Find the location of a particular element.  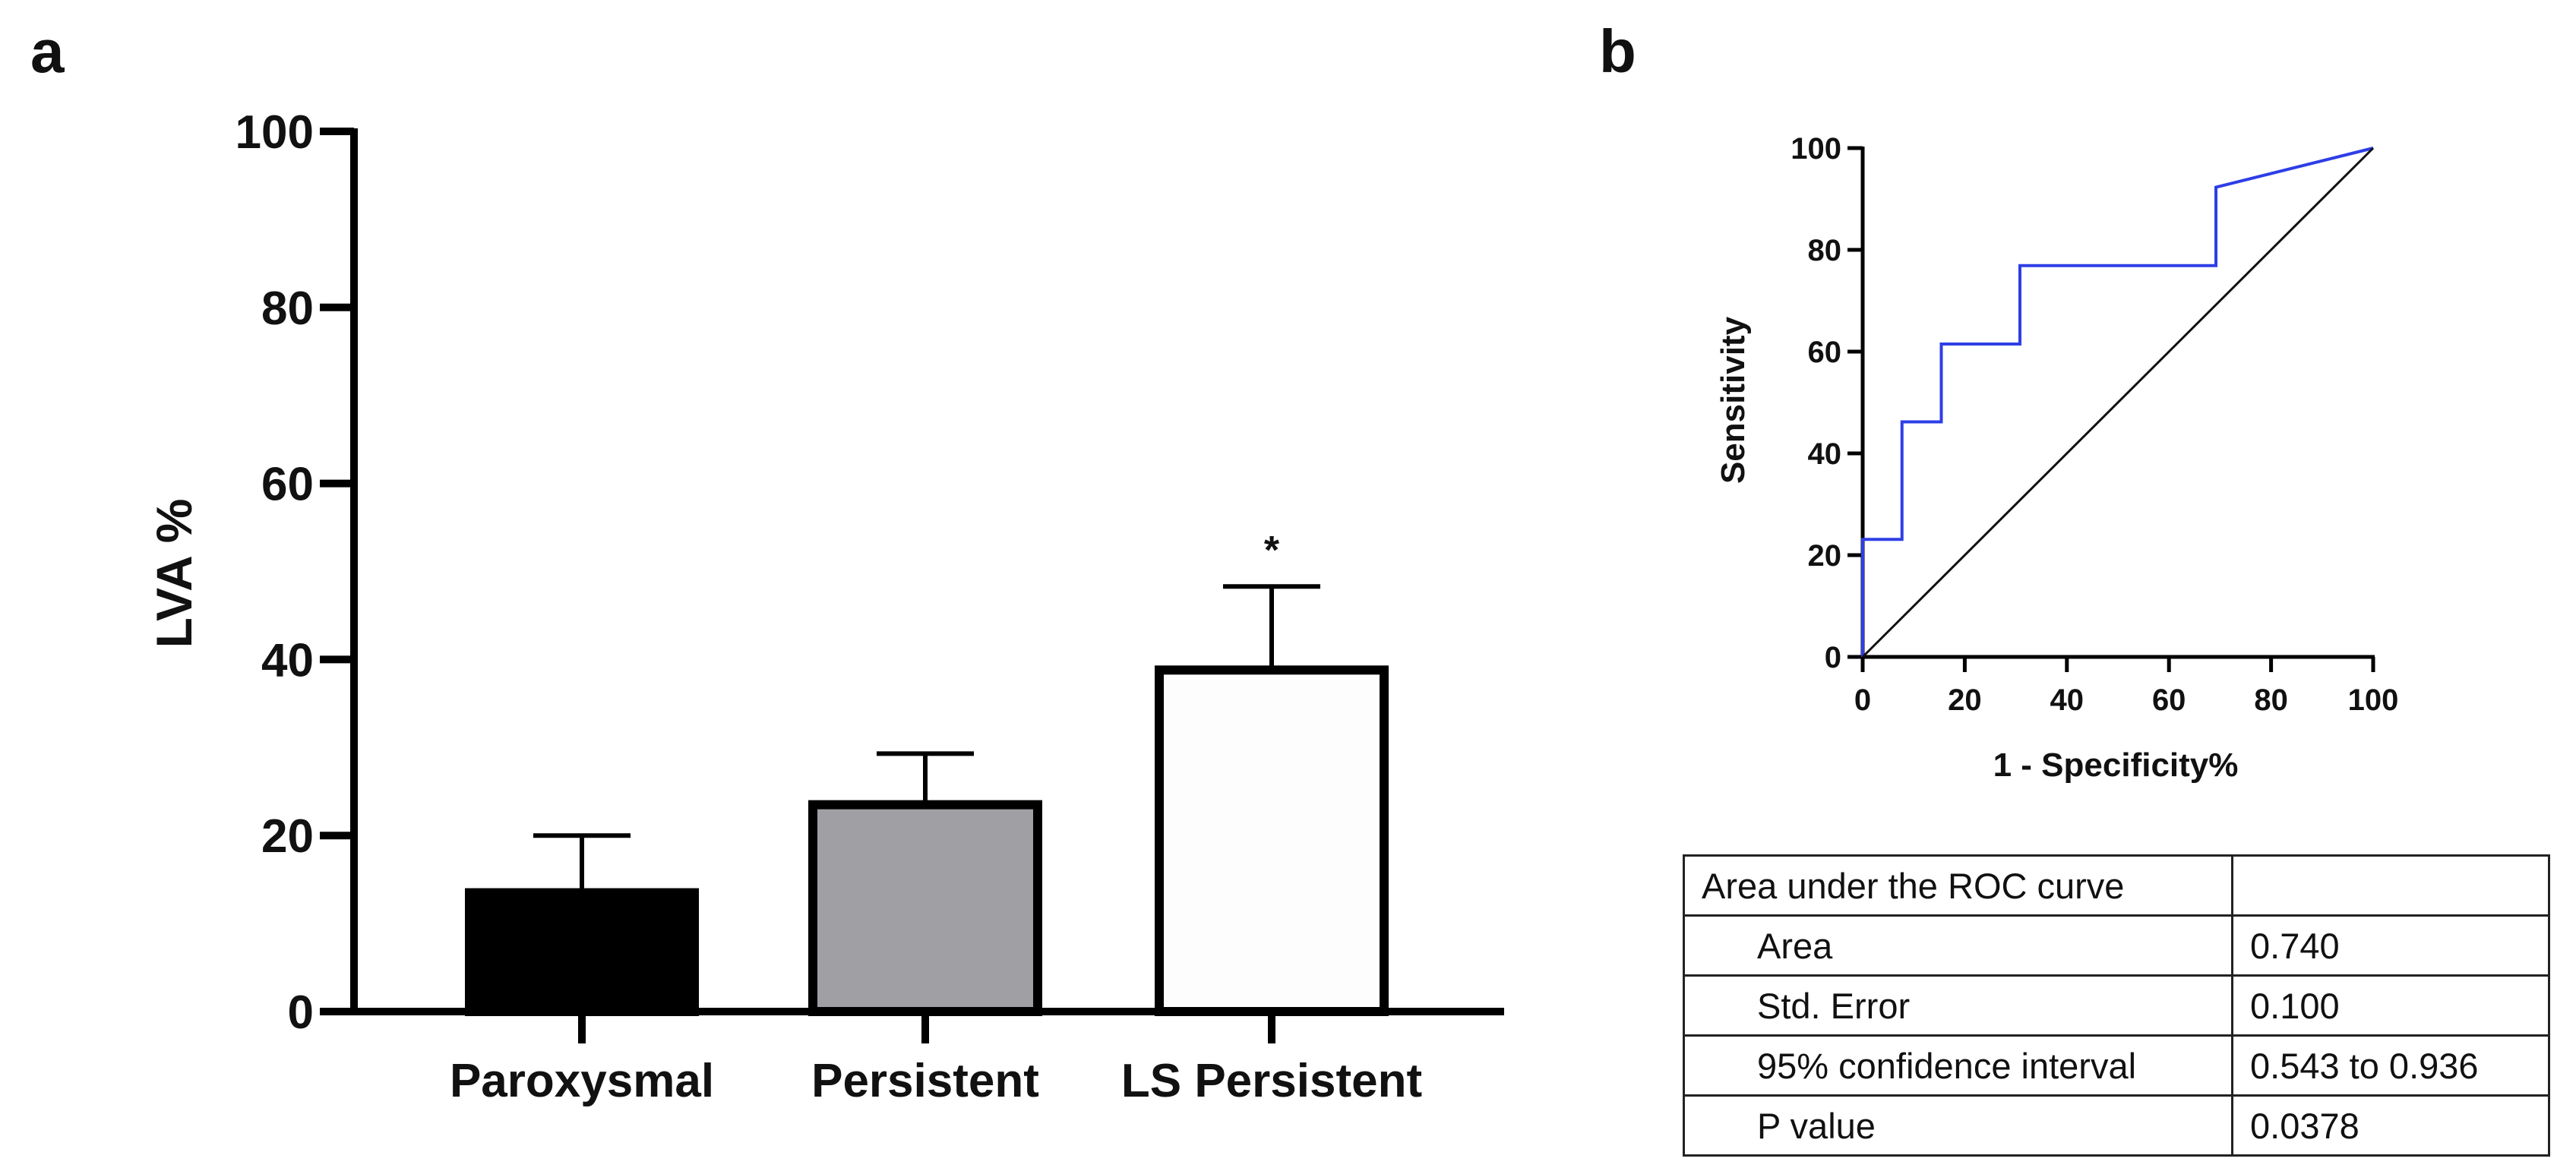

y-axis-label-sensitivity: Sensitivity is located at coordinates (1733, 400).